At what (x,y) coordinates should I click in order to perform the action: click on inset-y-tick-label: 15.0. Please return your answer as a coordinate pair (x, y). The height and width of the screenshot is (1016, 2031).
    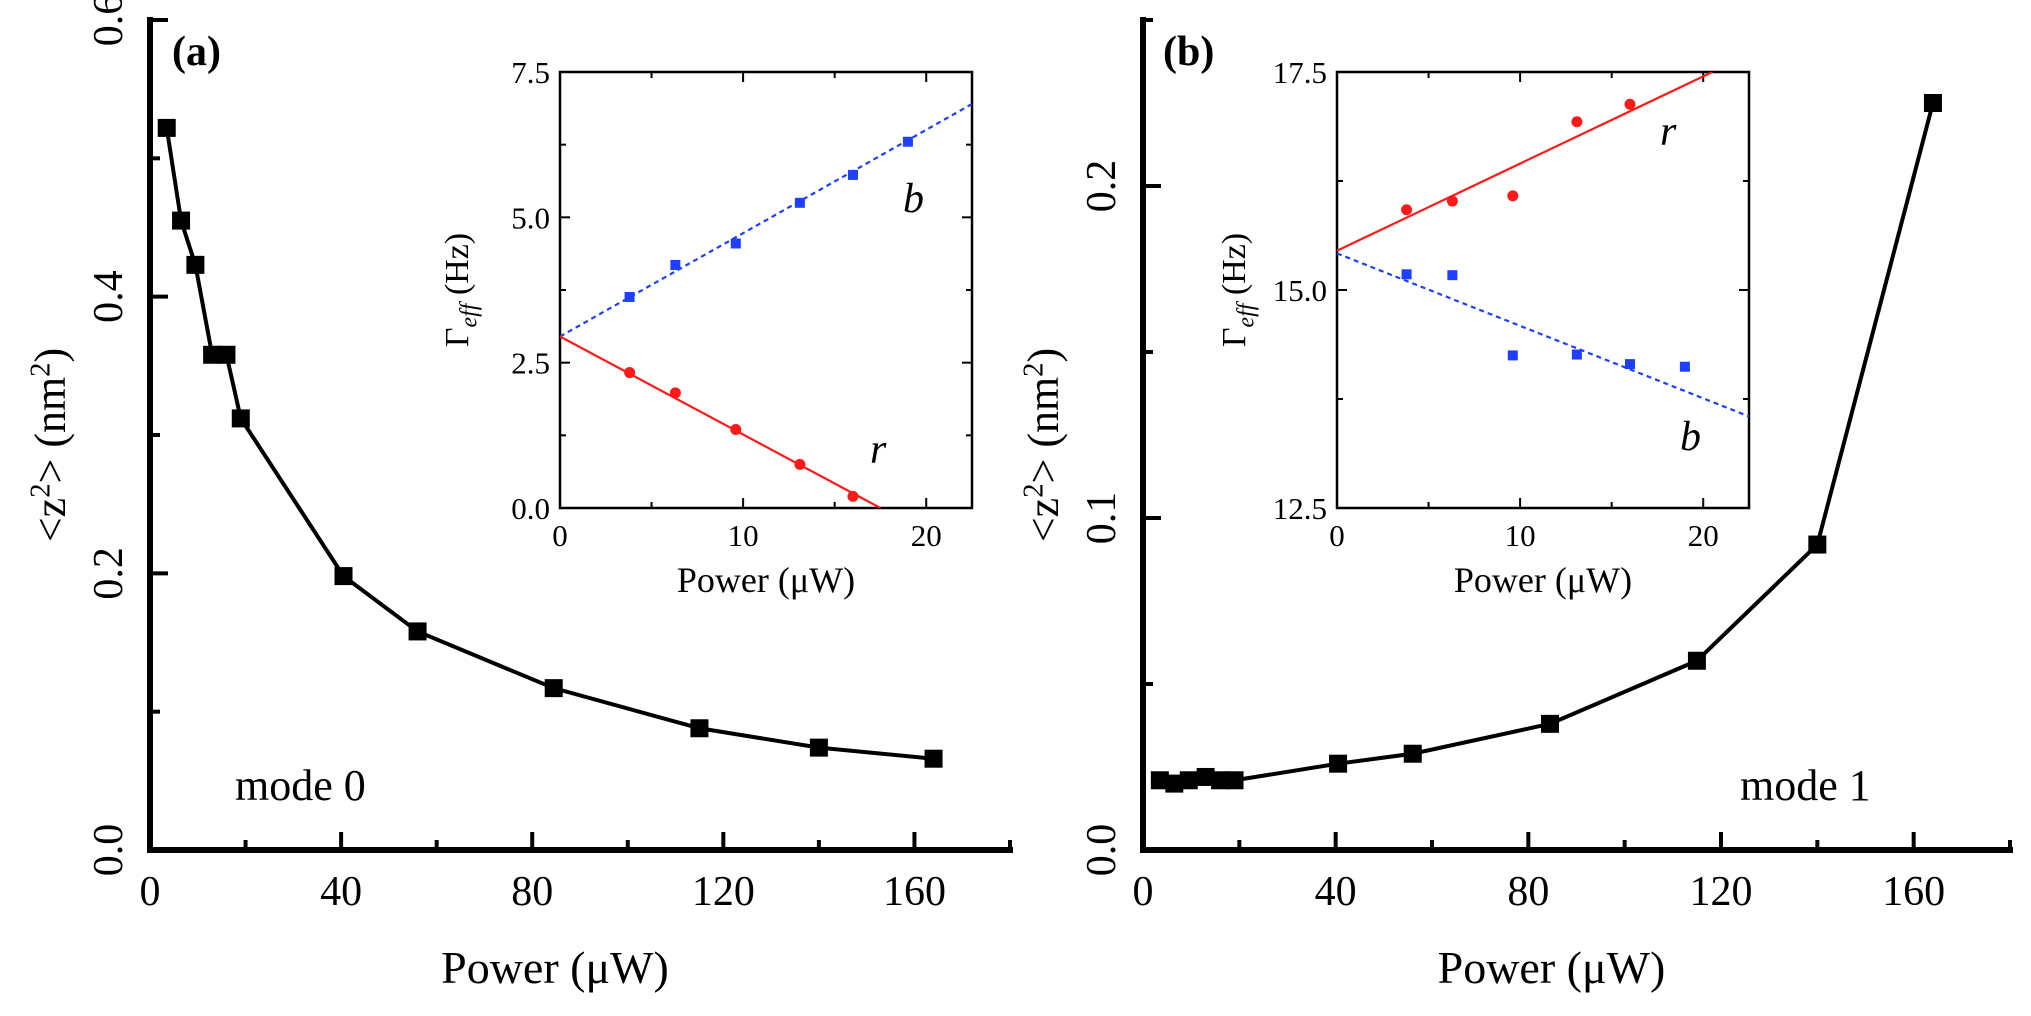
    Looking at the image, I should click on (1300, 290).